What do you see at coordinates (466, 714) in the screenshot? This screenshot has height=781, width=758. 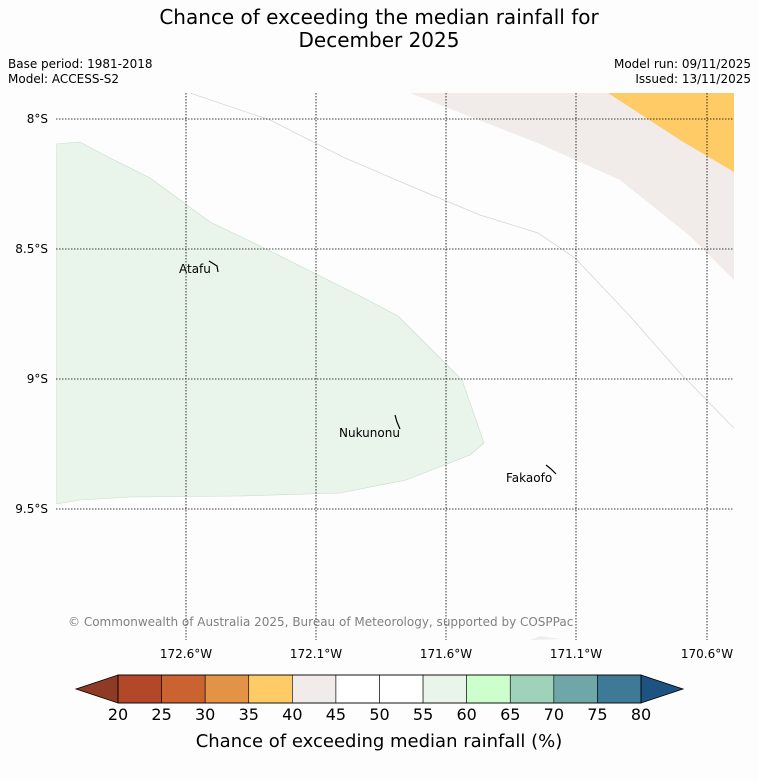 I see `colorbar-tick-label: 60` at bounding box center [466, 714].